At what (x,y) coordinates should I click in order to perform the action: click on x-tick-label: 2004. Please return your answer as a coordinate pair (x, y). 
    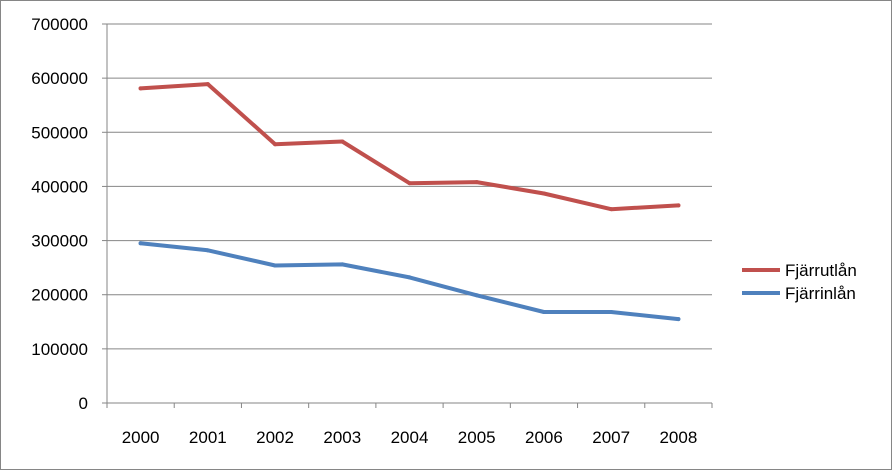
    Looking at the image, I should click on (410, 437).